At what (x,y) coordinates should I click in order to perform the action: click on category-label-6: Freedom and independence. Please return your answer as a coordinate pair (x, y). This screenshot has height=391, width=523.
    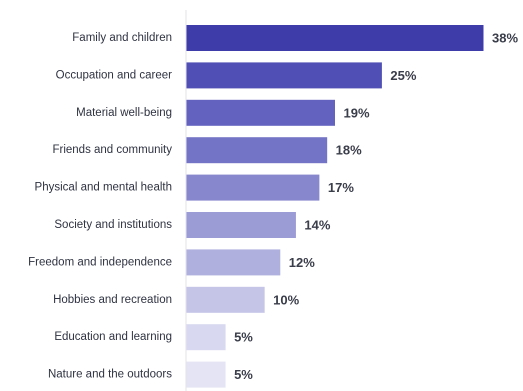
    Looking at the image, I should click on (100, 262).